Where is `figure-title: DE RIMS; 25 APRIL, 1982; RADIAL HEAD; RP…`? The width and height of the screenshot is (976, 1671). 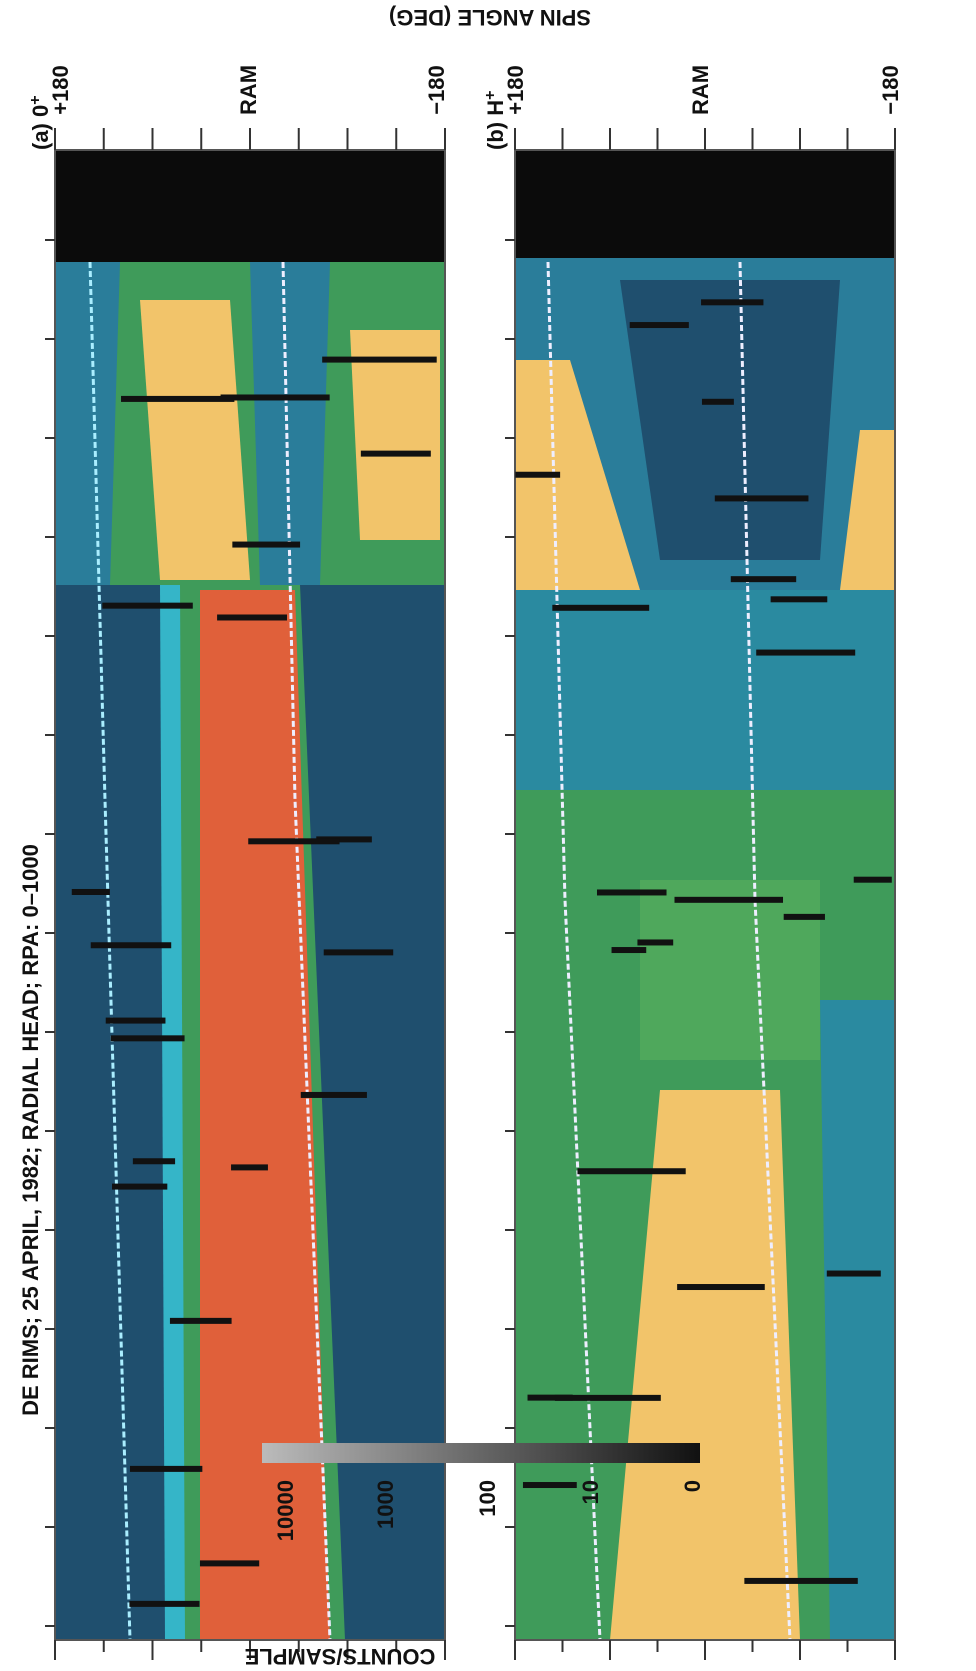 figure-title: DE RIMS; 25 APRIL, 1982; RADIAL HEAD; RP… is located at coordinates (30, 1130).